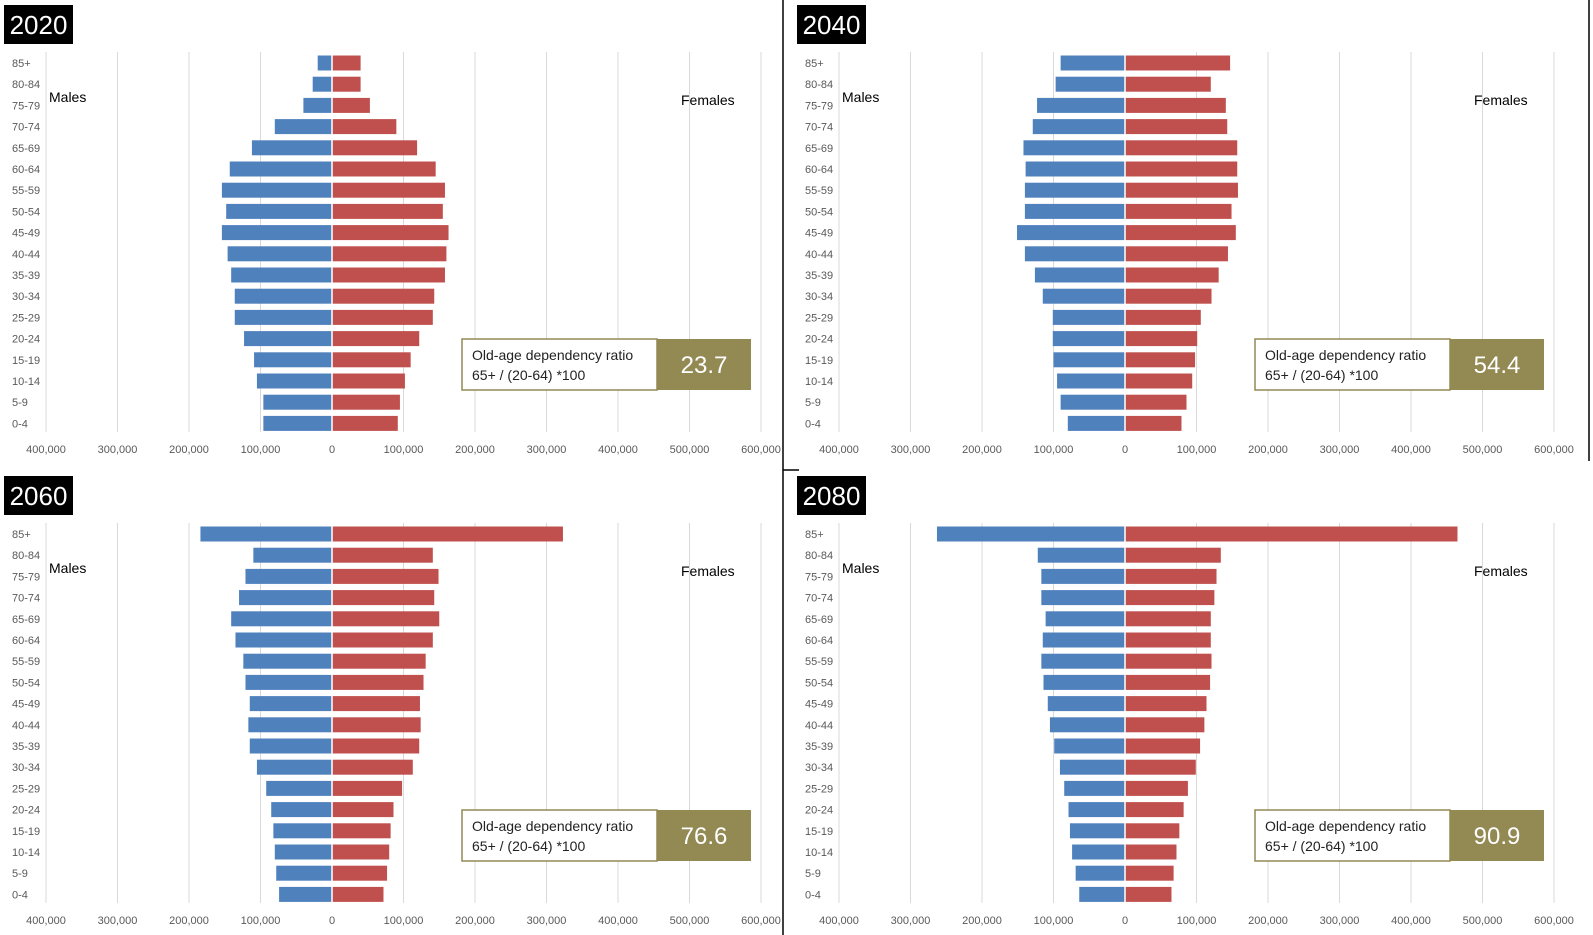  What do you see at coordinates (819, 577) in the screenshot?
I see `age-group-label: 75-79` at bounding box center [819, 577].